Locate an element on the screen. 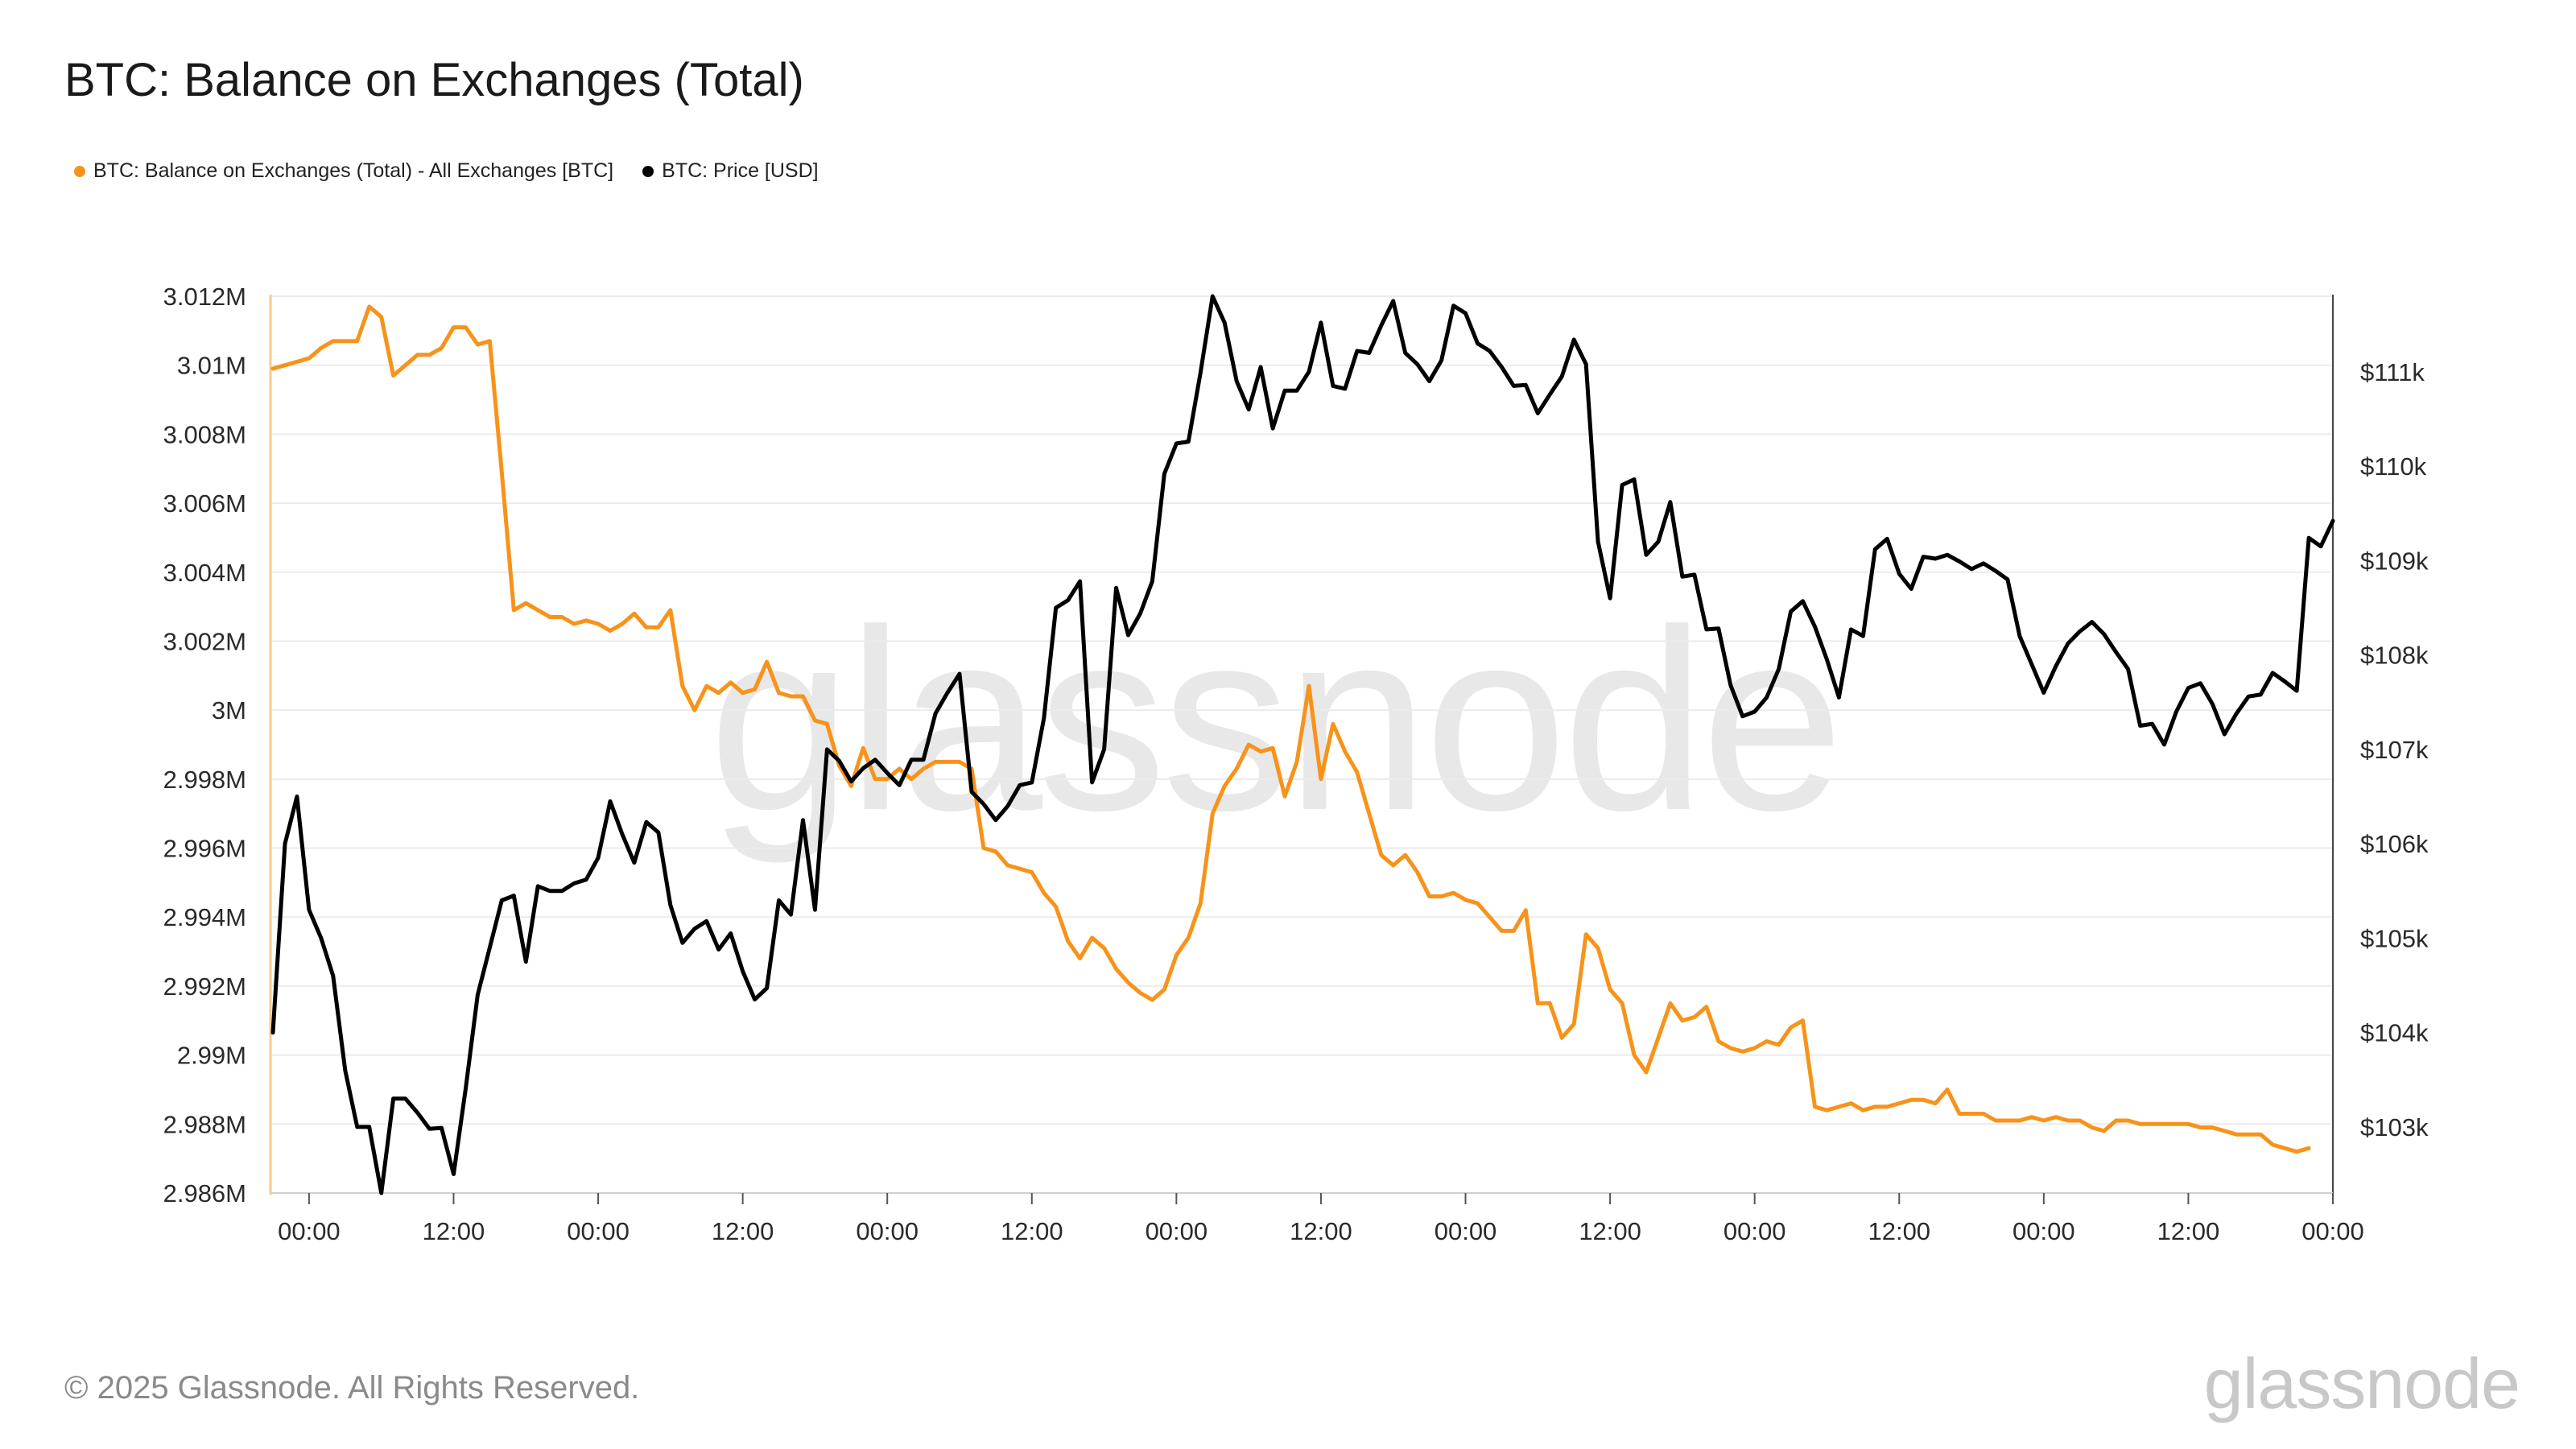 This screenshot has width=2576, height=1449. legend-label-price: BTC: Price [USD] is located at coordinates (740, 170).